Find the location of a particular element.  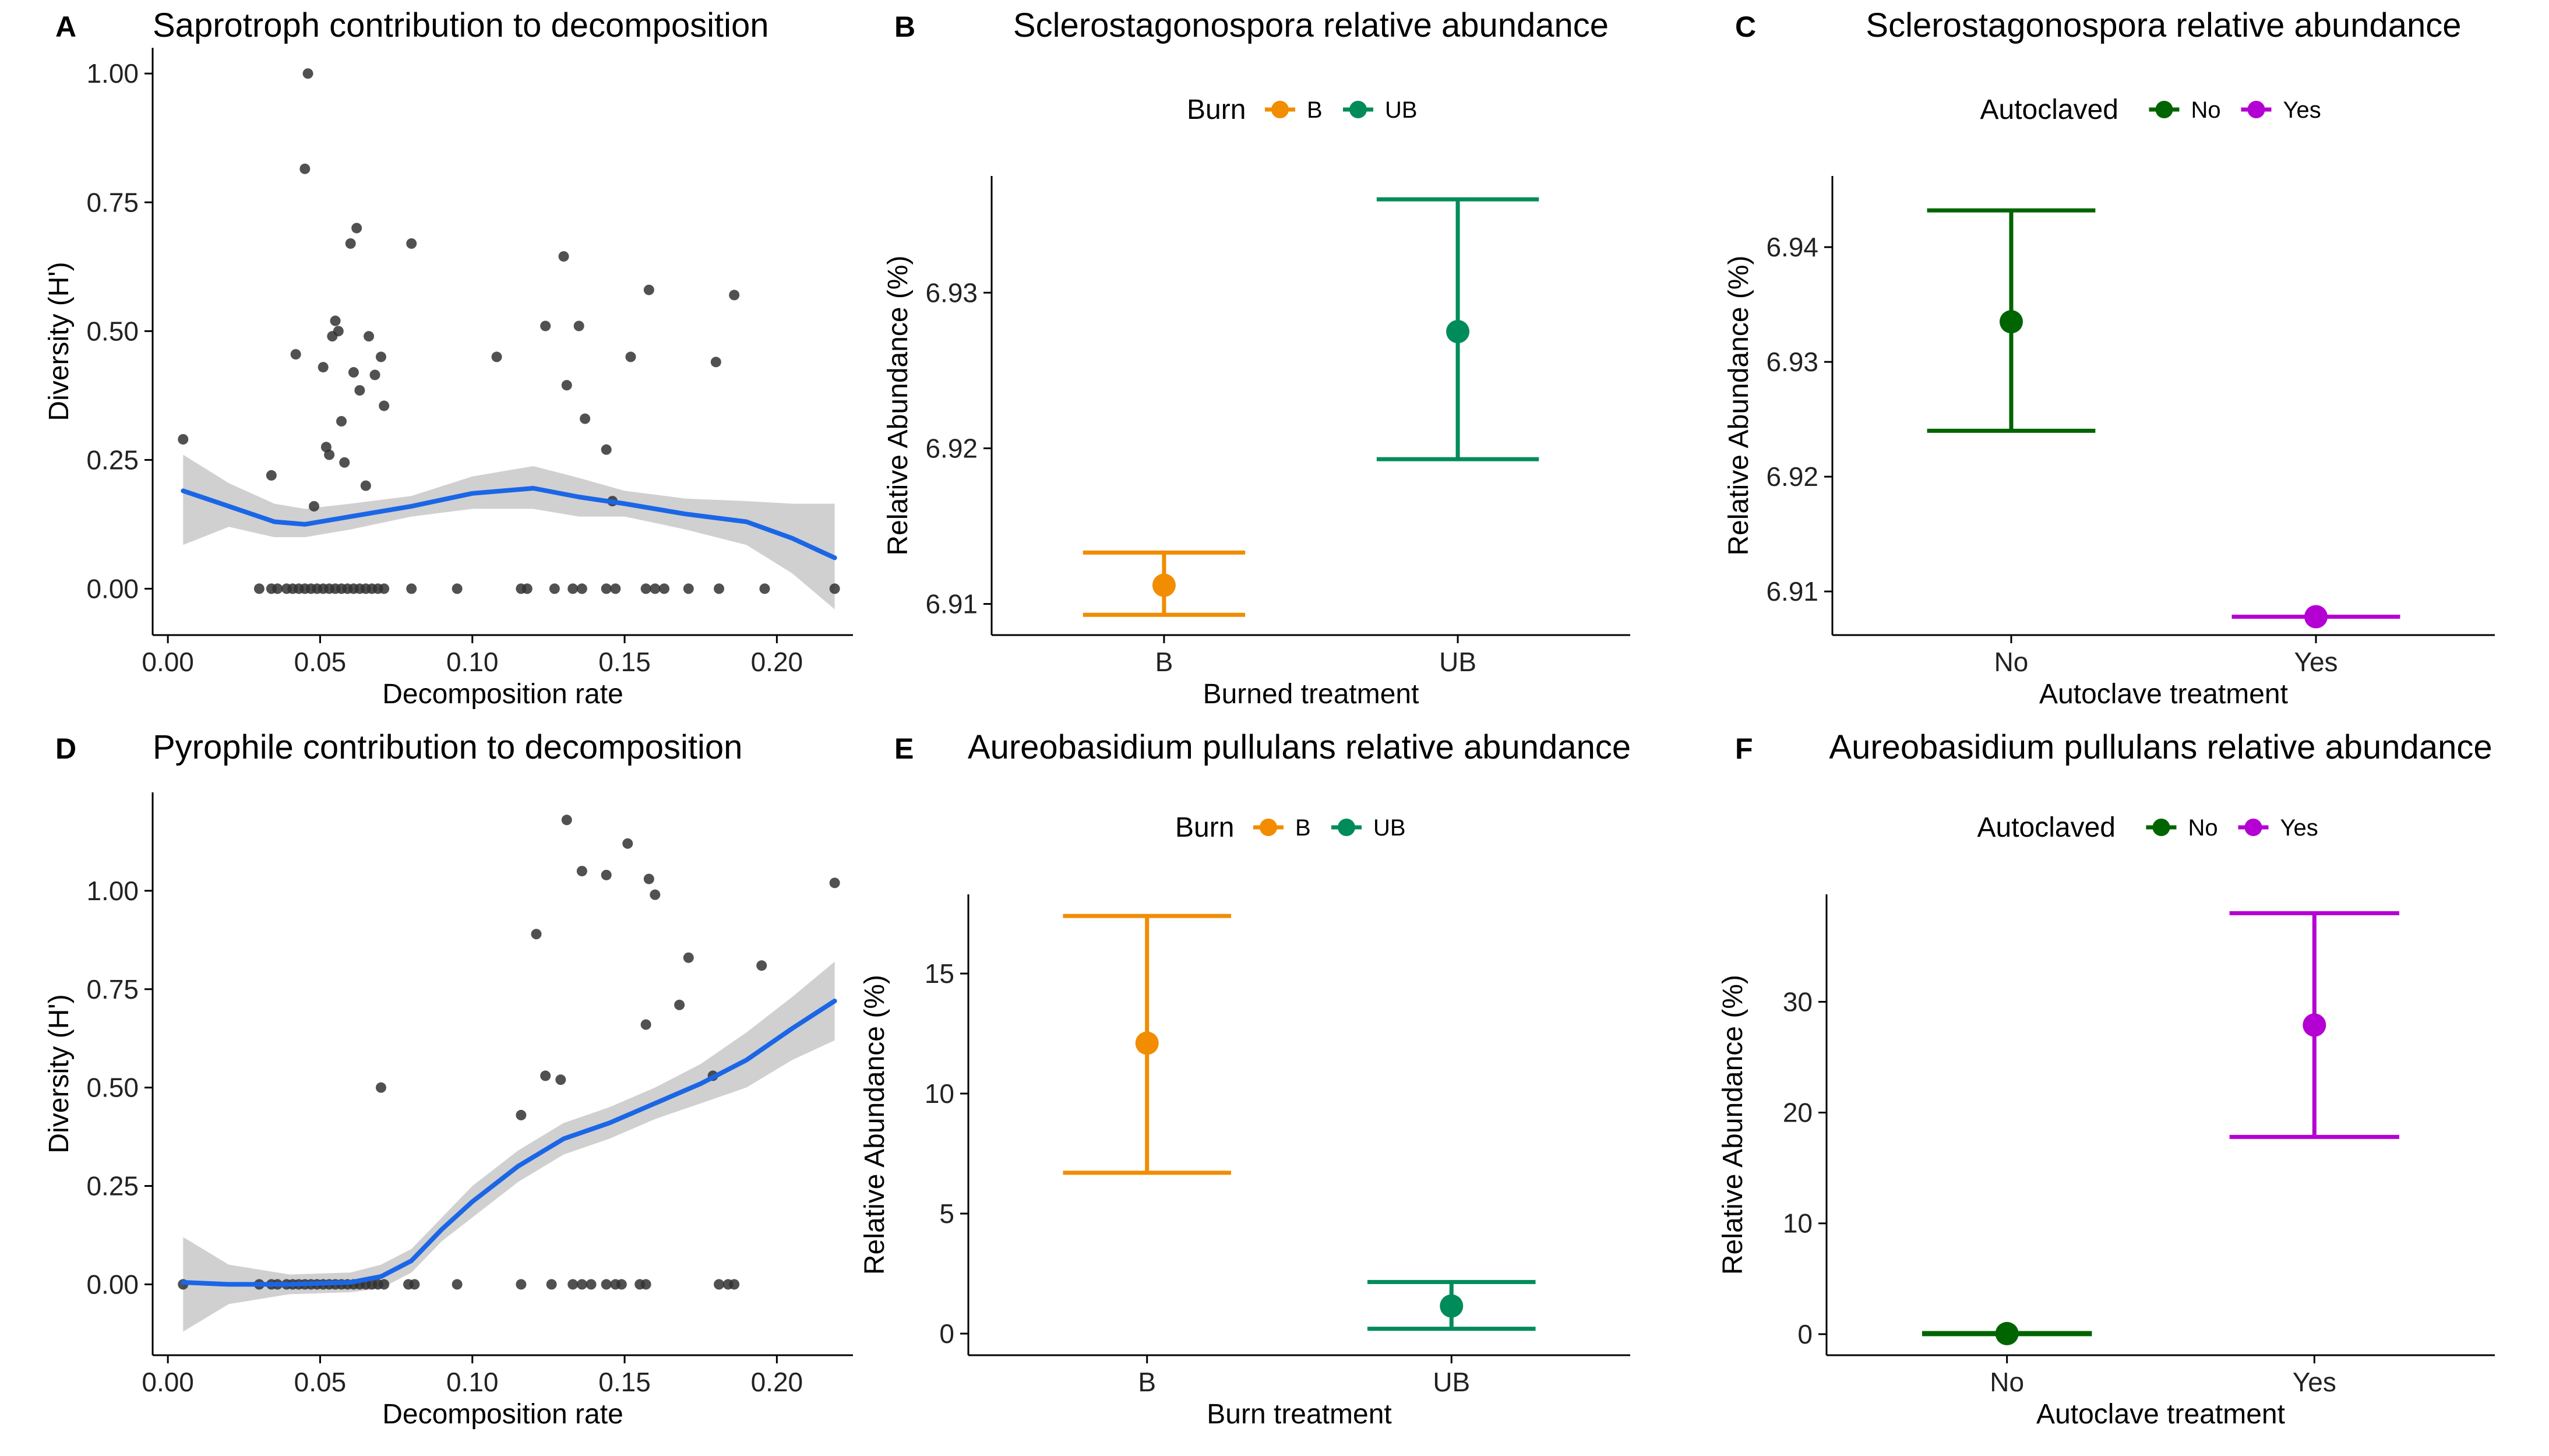

panel-letter: D is located at coordinates (65, 749).